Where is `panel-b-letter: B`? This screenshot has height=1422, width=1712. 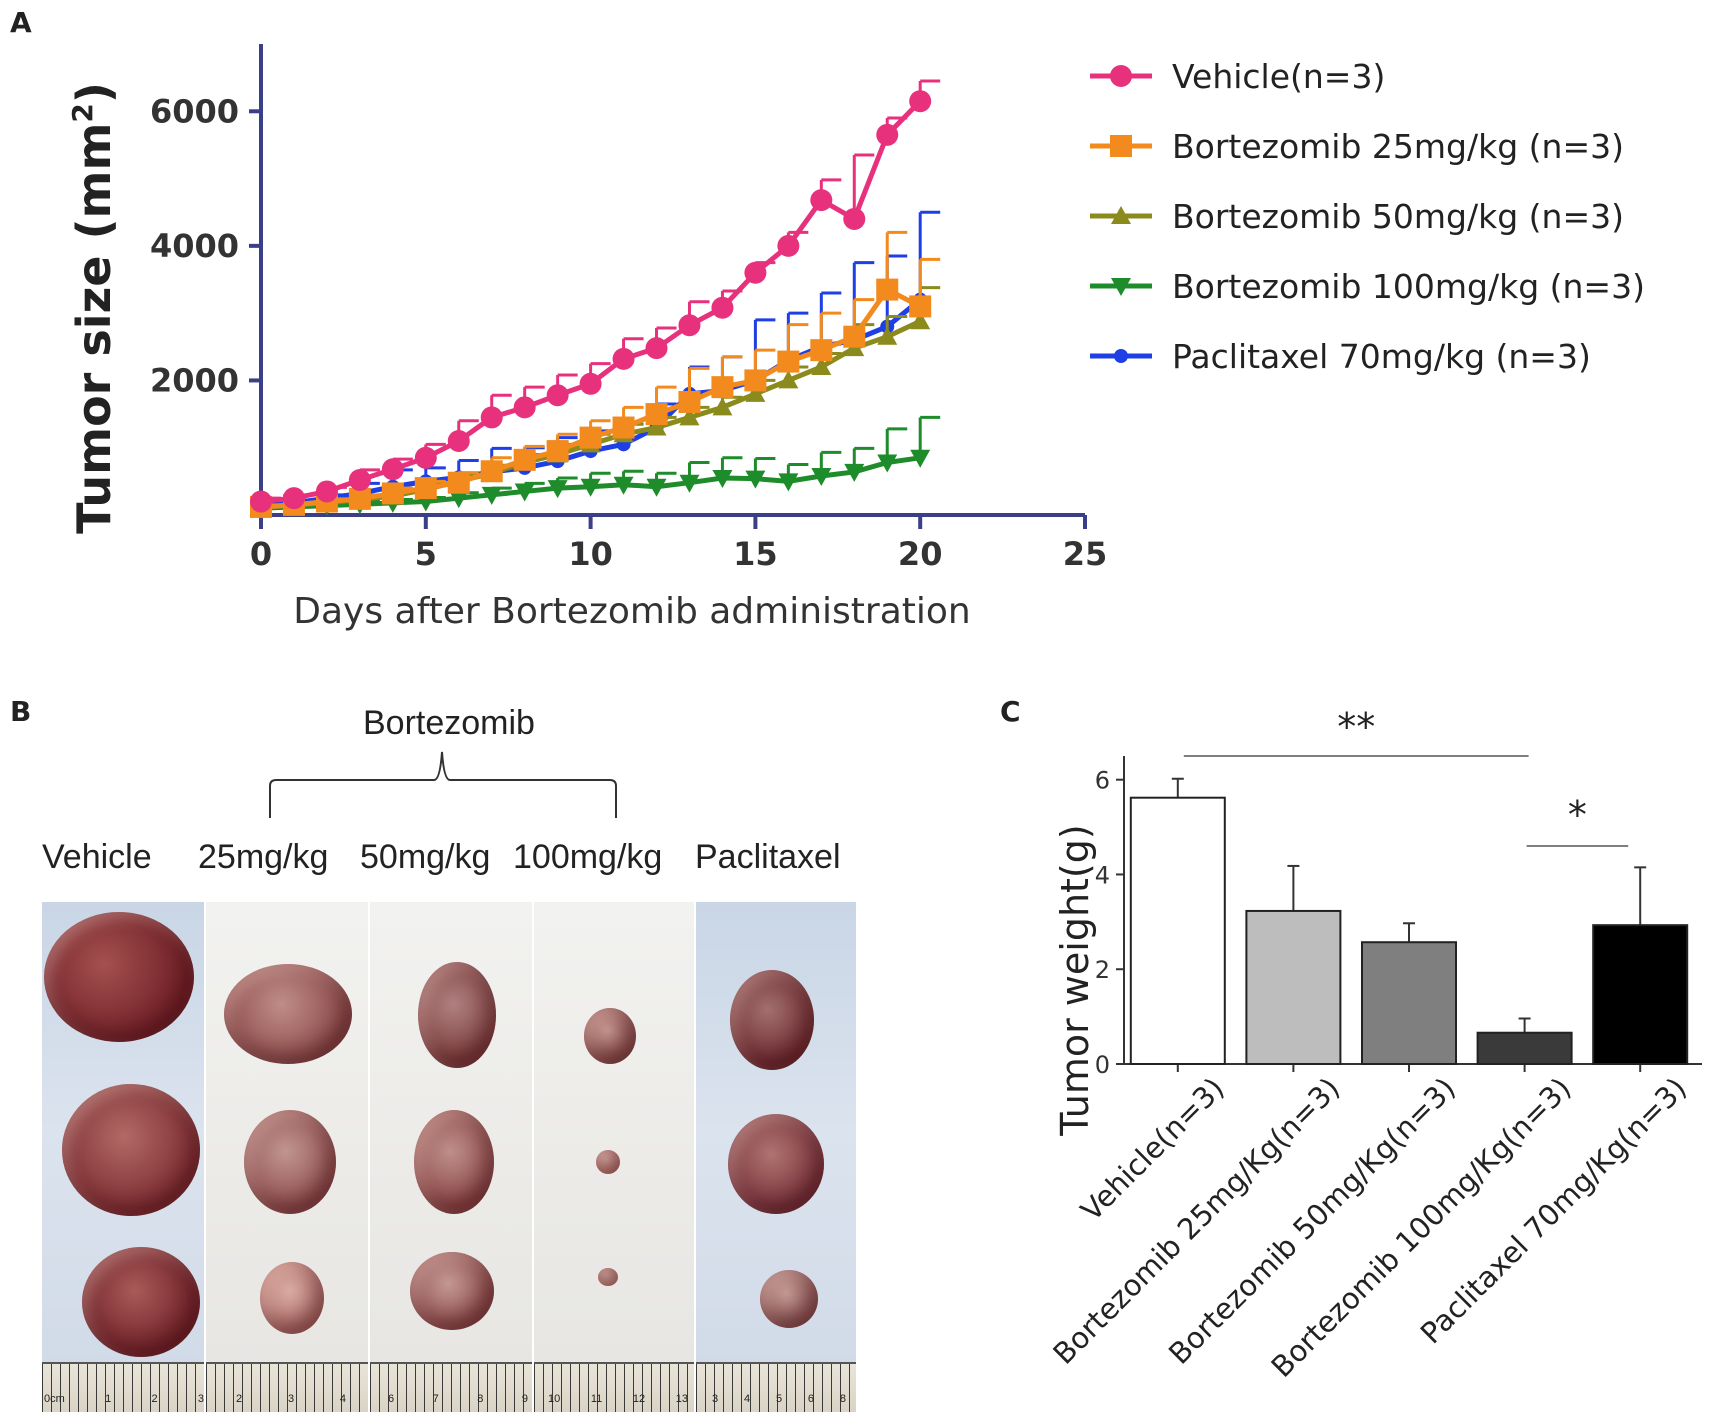 panel-b-letter: B is located at coordinates (21, 711).